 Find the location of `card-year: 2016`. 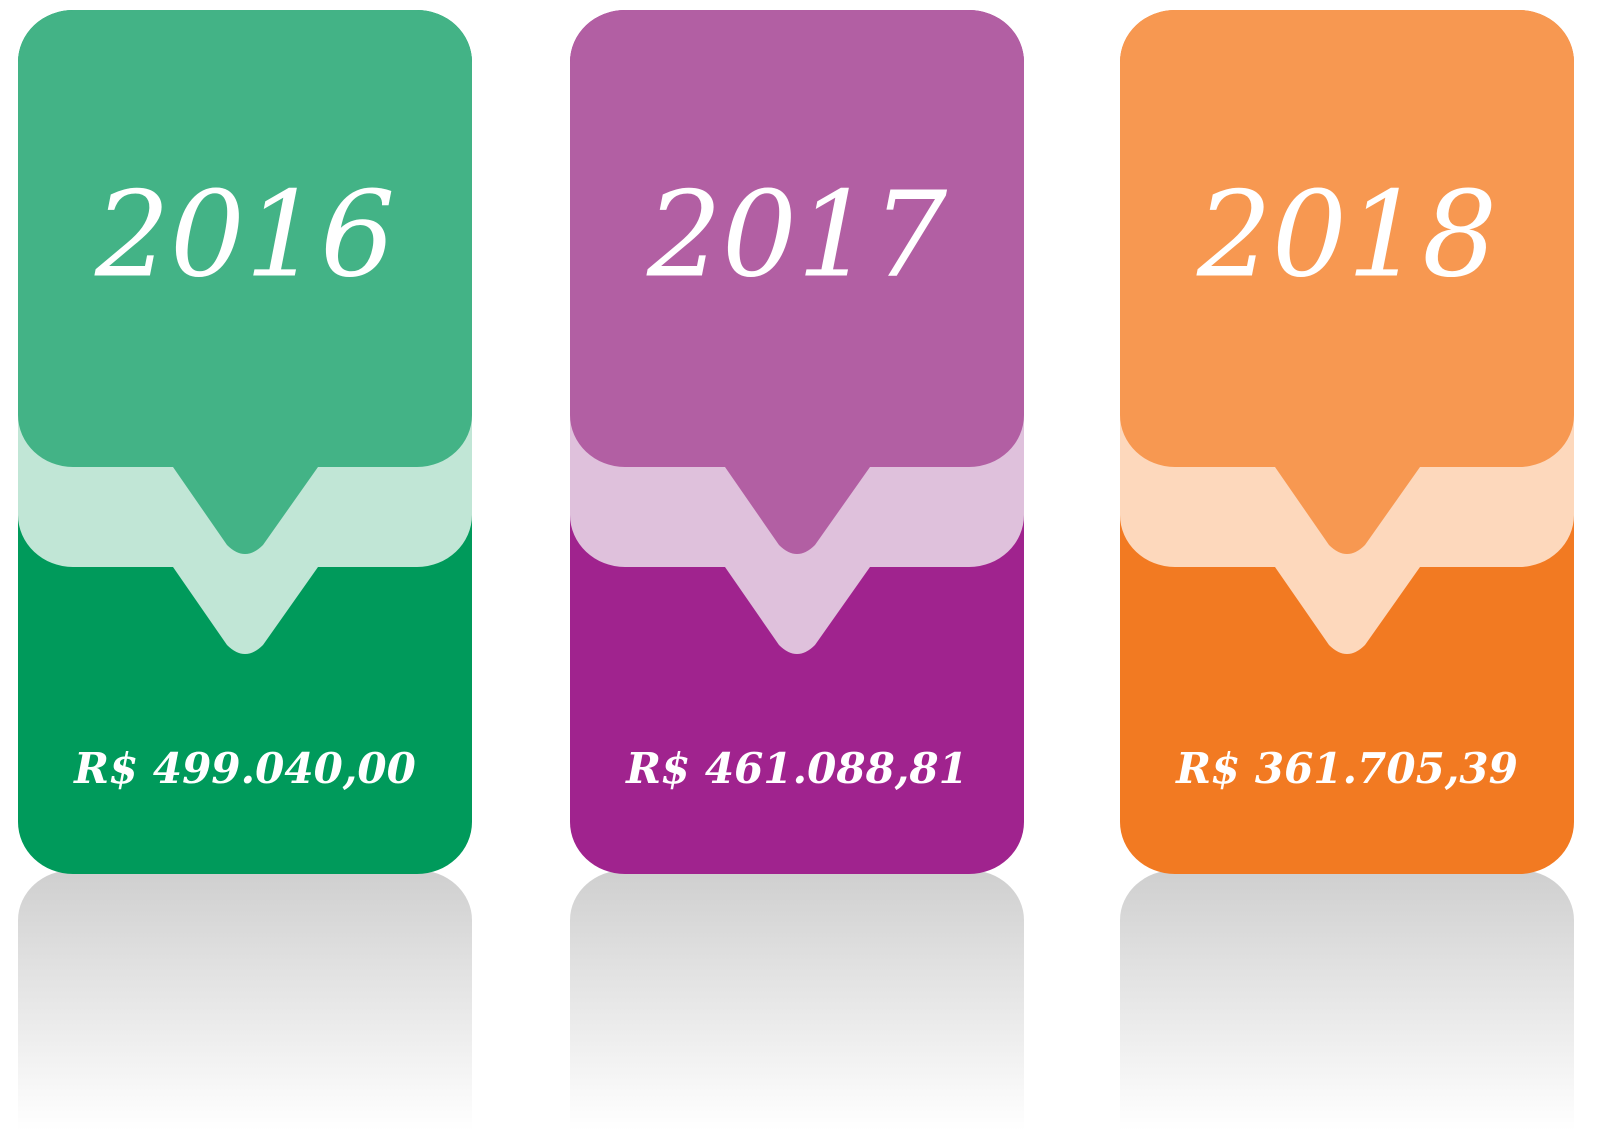

card-year: 2016 is located at coordinates (244, 235).